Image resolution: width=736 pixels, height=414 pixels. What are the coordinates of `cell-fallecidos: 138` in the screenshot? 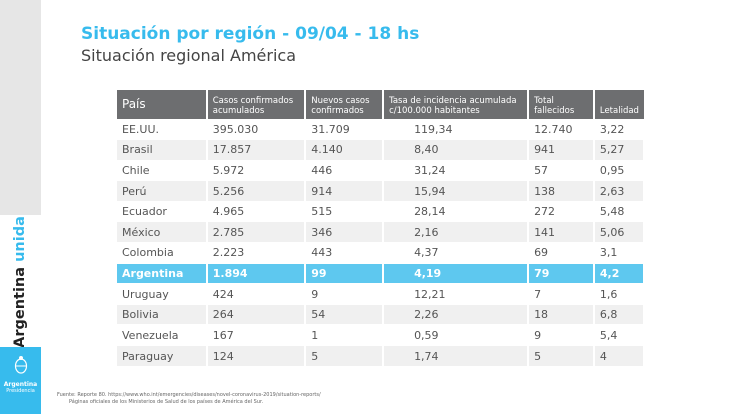 It's located at (561, 191).